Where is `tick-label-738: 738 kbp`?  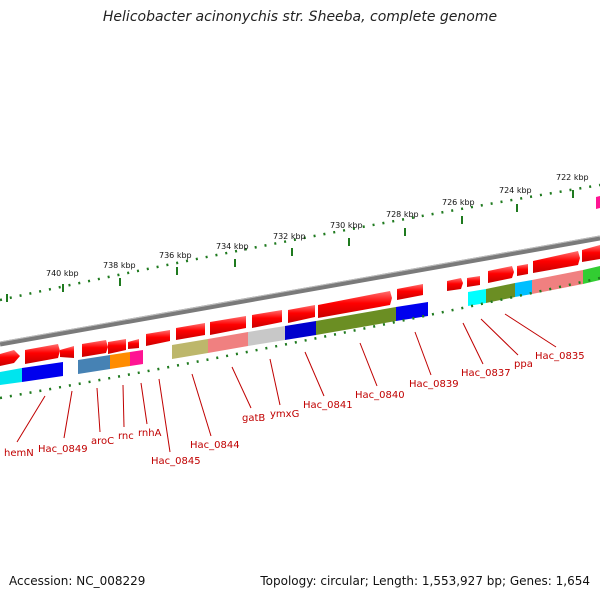 tick-label-738: 738 kbp is located at coordinates (119, 265).